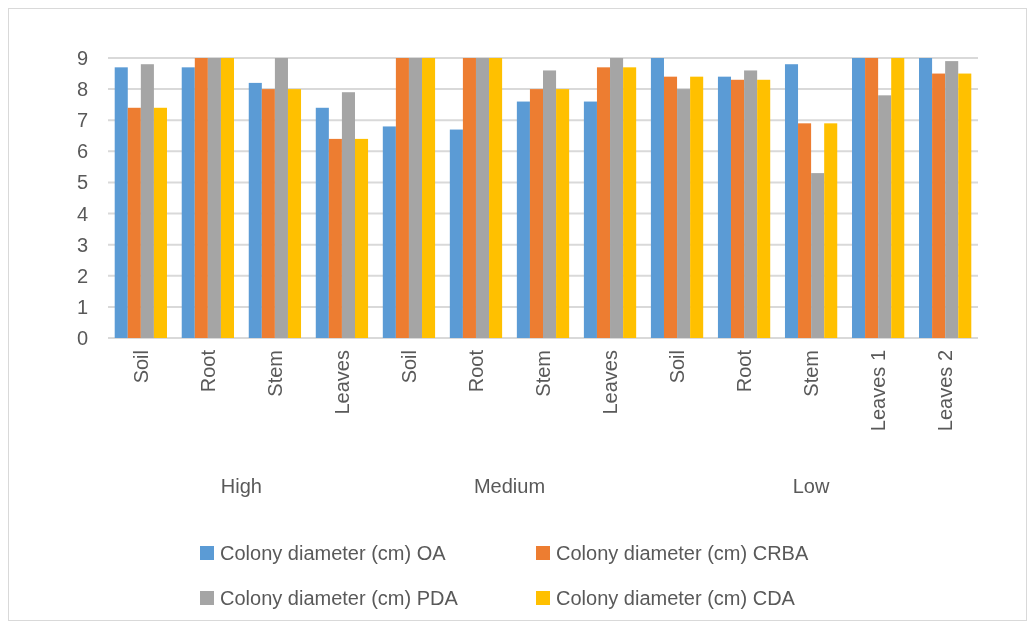 This screenshot has height=626, width=1032. What do you see at coordinates (82, 58) in the screenshot?
I see `y-tick-label: 9` at bounding box center [82, 58].